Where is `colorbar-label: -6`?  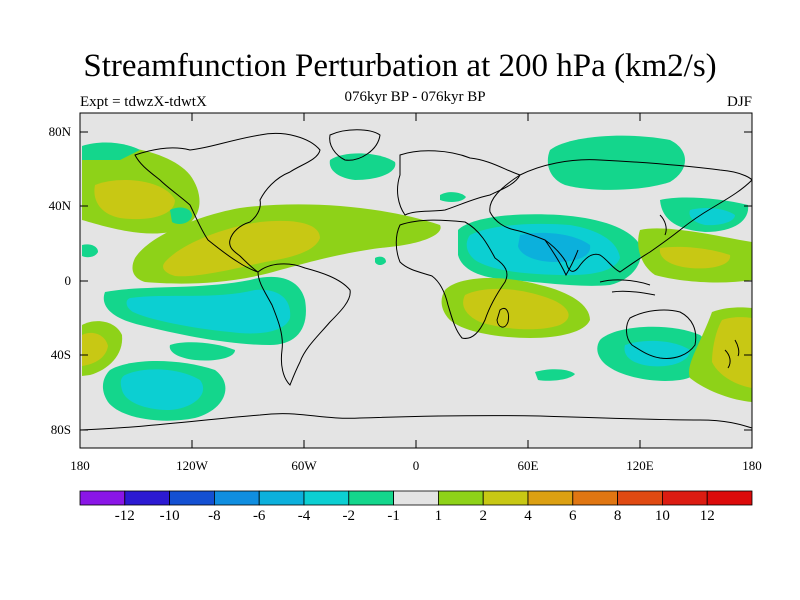
colorbar-label: -6 is located at coordinates (259, 516).